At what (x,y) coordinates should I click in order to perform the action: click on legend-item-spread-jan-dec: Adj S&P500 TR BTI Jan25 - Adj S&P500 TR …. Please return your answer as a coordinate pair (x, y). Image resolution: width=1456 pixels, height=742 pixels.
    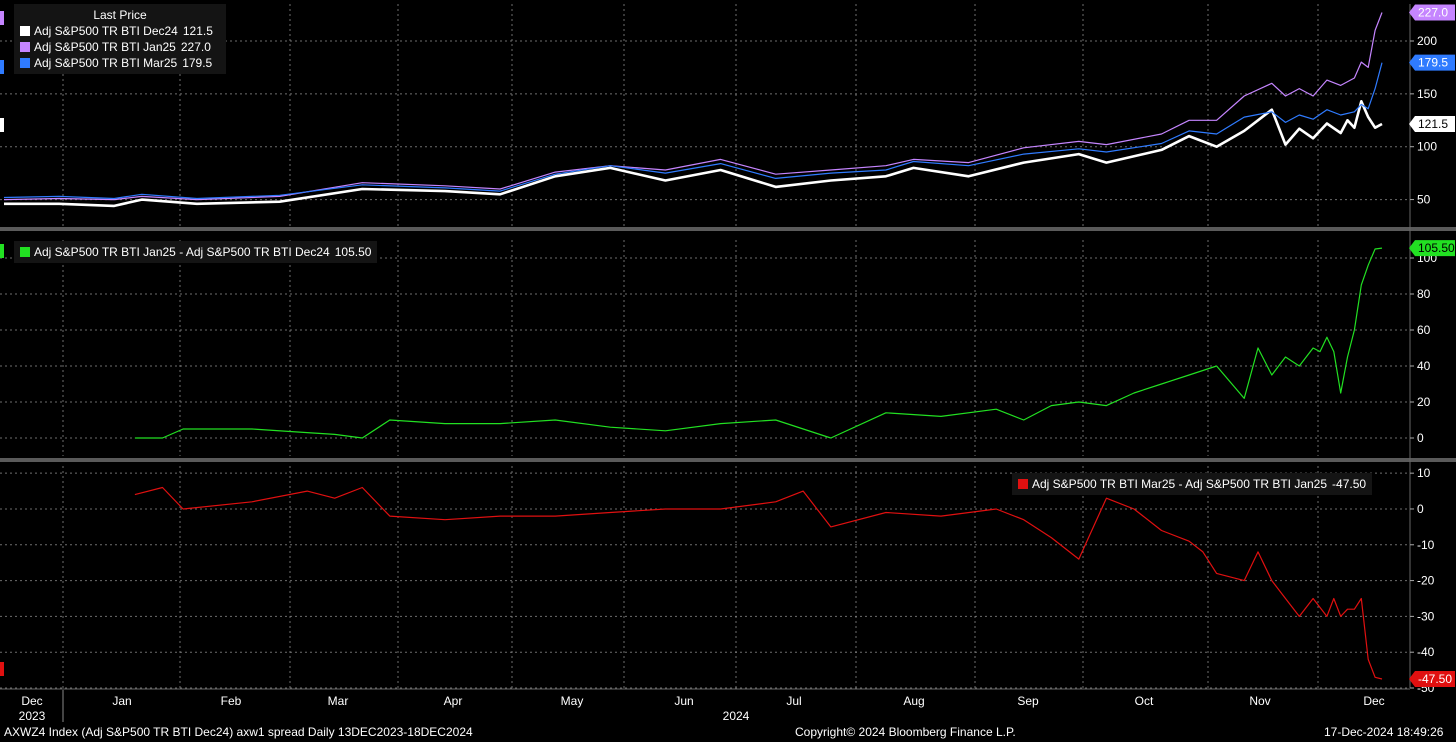
    Looking at the image, I should click on (195, 252).